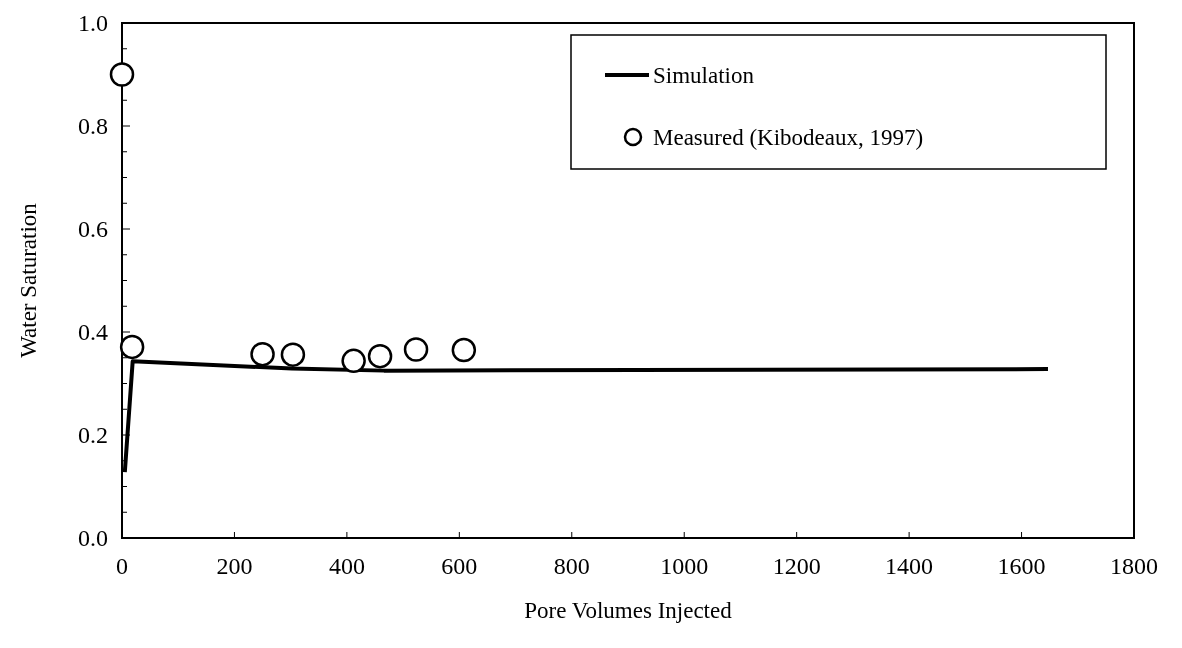  Describe the element at coordinates (571, 566) in the screenshot. I see `x-tick-label: 800` at that location.